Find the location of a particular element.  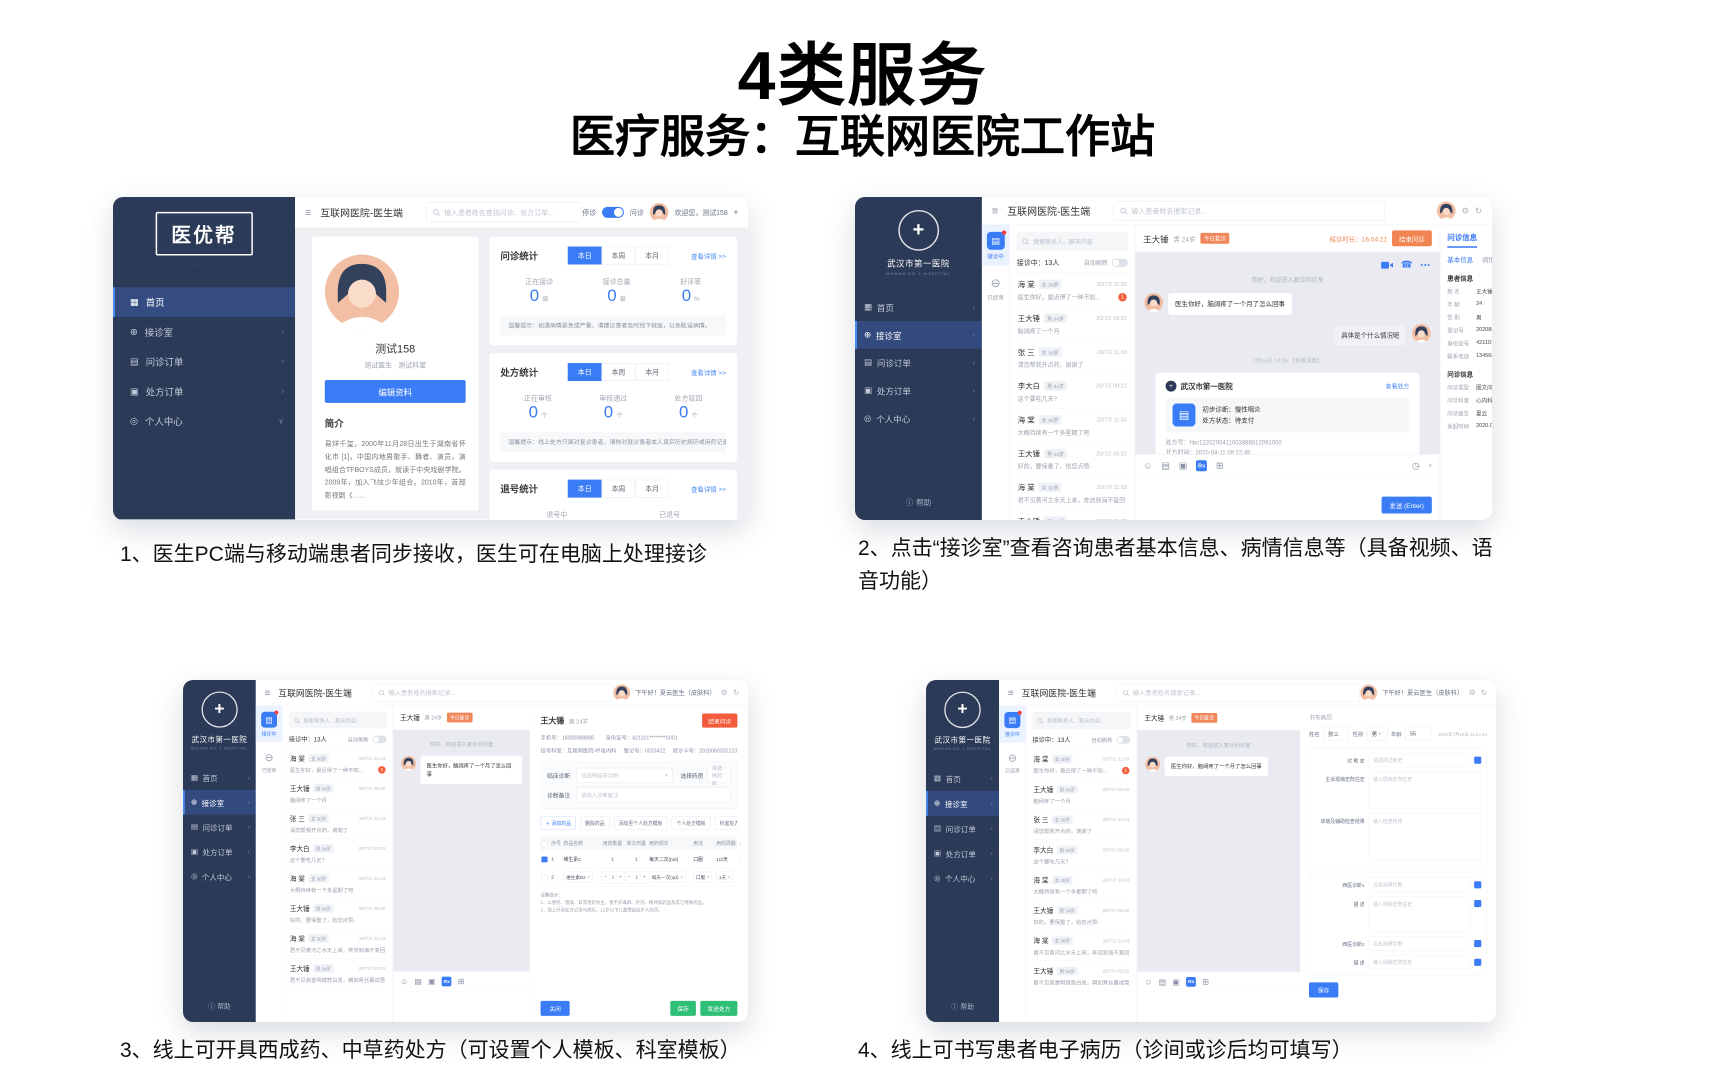

sex-select: 男 ▾ is located at coordinates (1377, 734).